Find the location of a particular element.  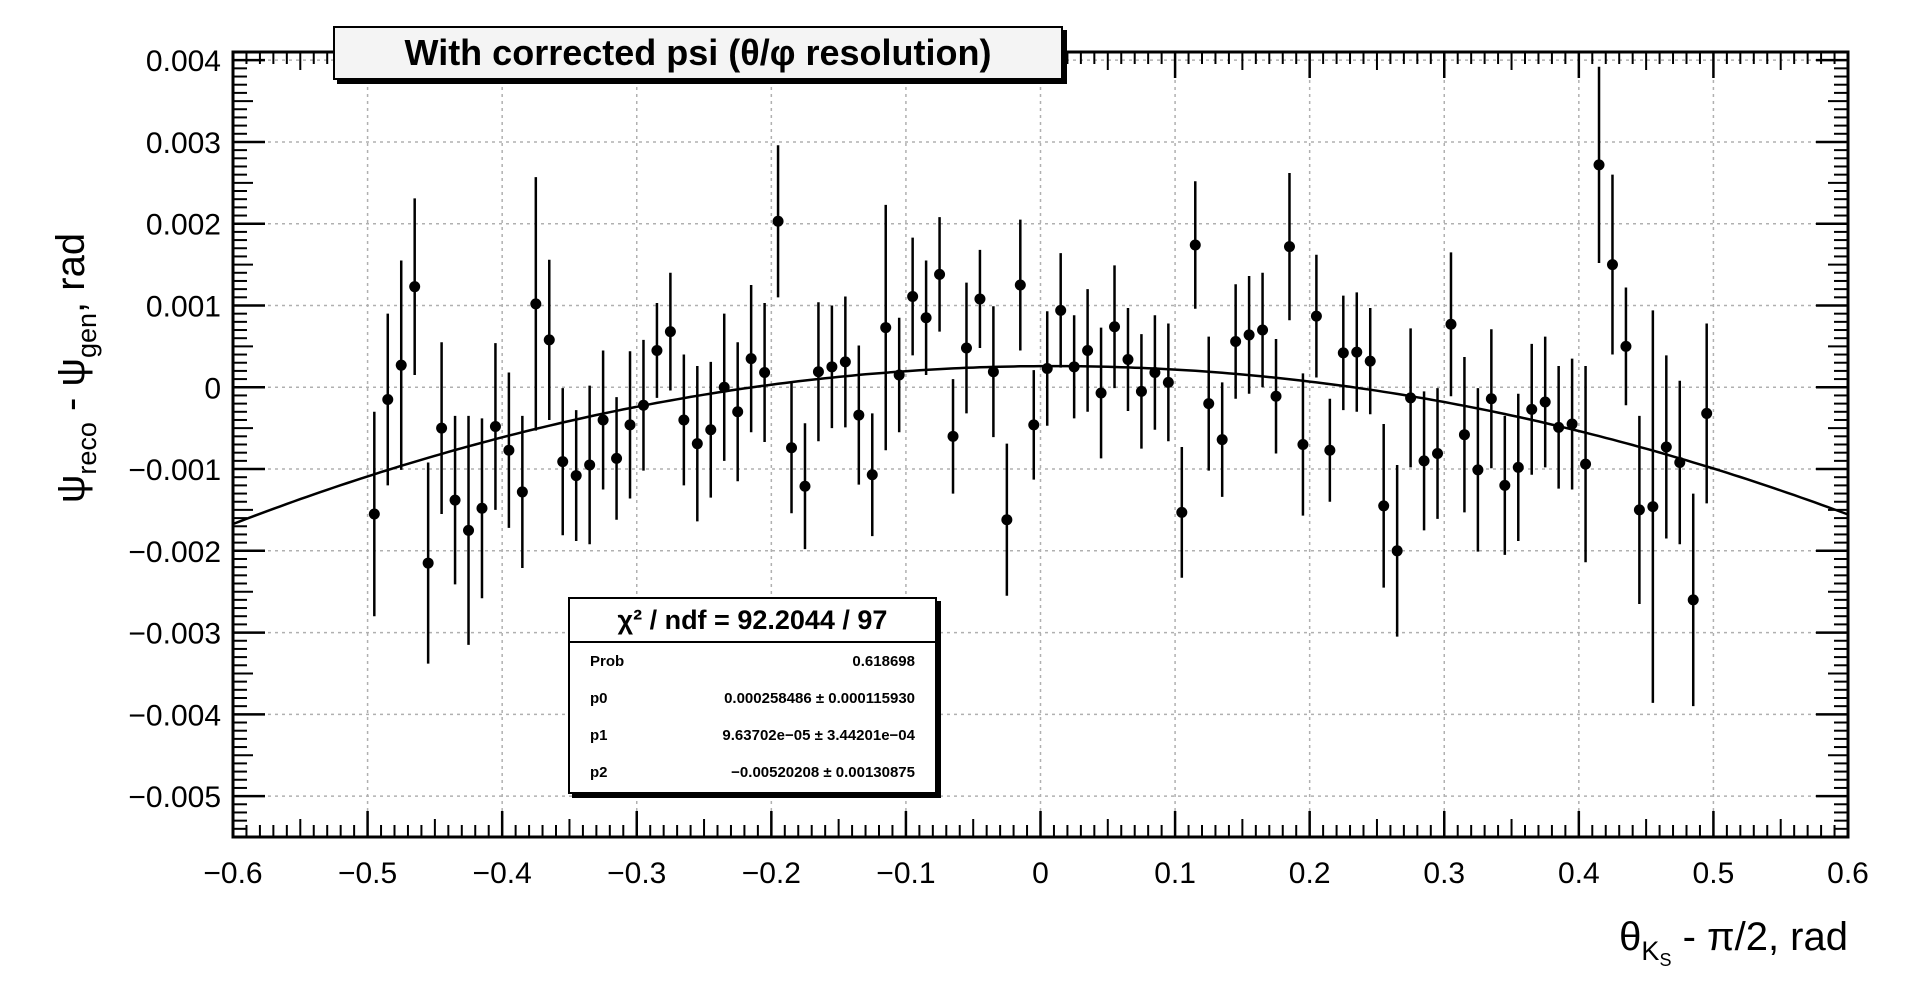

stats-row-p1: p1 9.63702e−05 ± 3.44201e−04 is located at coordinates (752, 735).